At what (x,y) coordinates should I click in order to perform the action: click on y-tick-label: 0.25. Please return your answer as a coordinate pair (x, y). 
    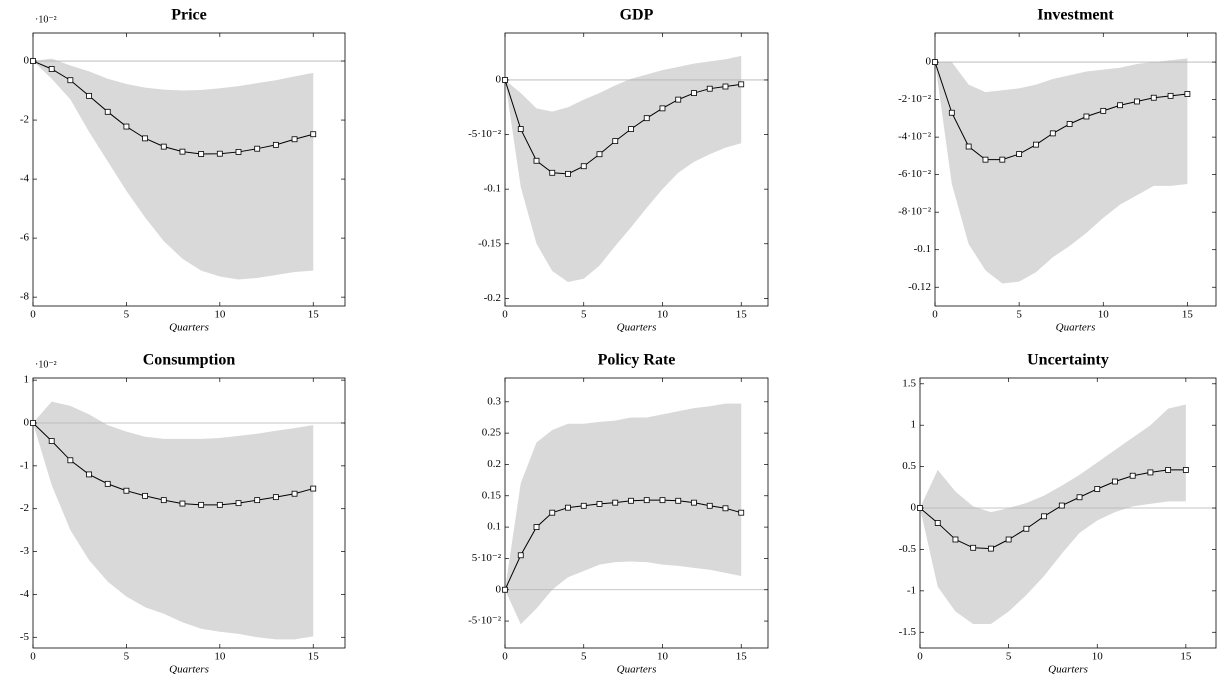
    Looking at the image, I should click on (492, 433).